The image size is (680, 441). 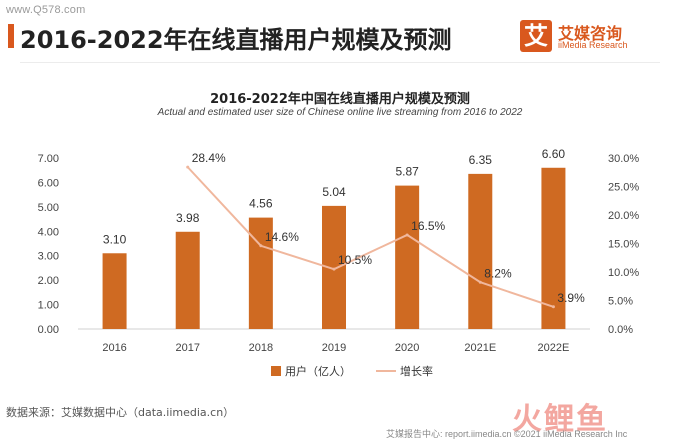 What do you see at coordinates (261, 348) in the screenshot?
I see `x-tick-label: 2018` at bounding box center [261, 348].